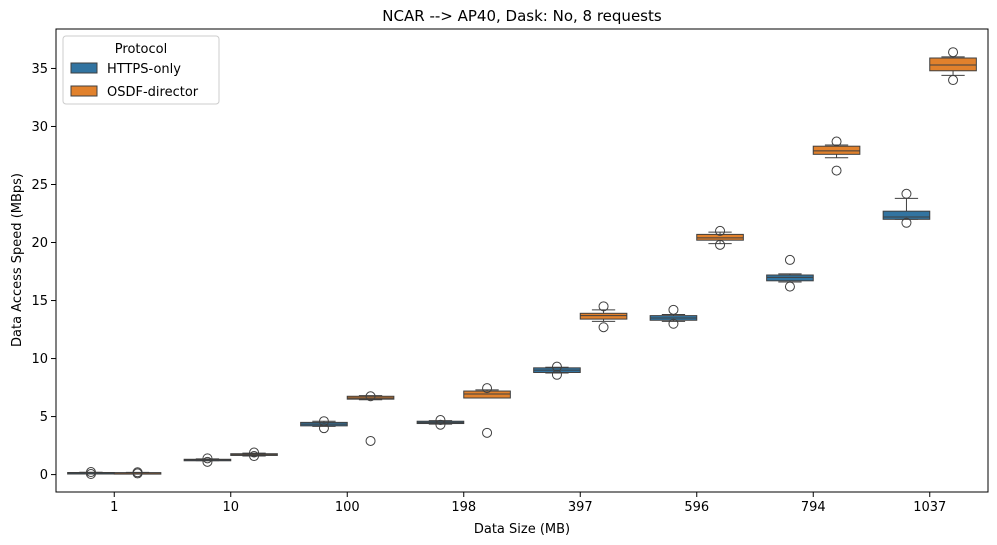 This screenshot has height=545, width=997. I want to click on y-tick-label: 10, so click(39, 359).